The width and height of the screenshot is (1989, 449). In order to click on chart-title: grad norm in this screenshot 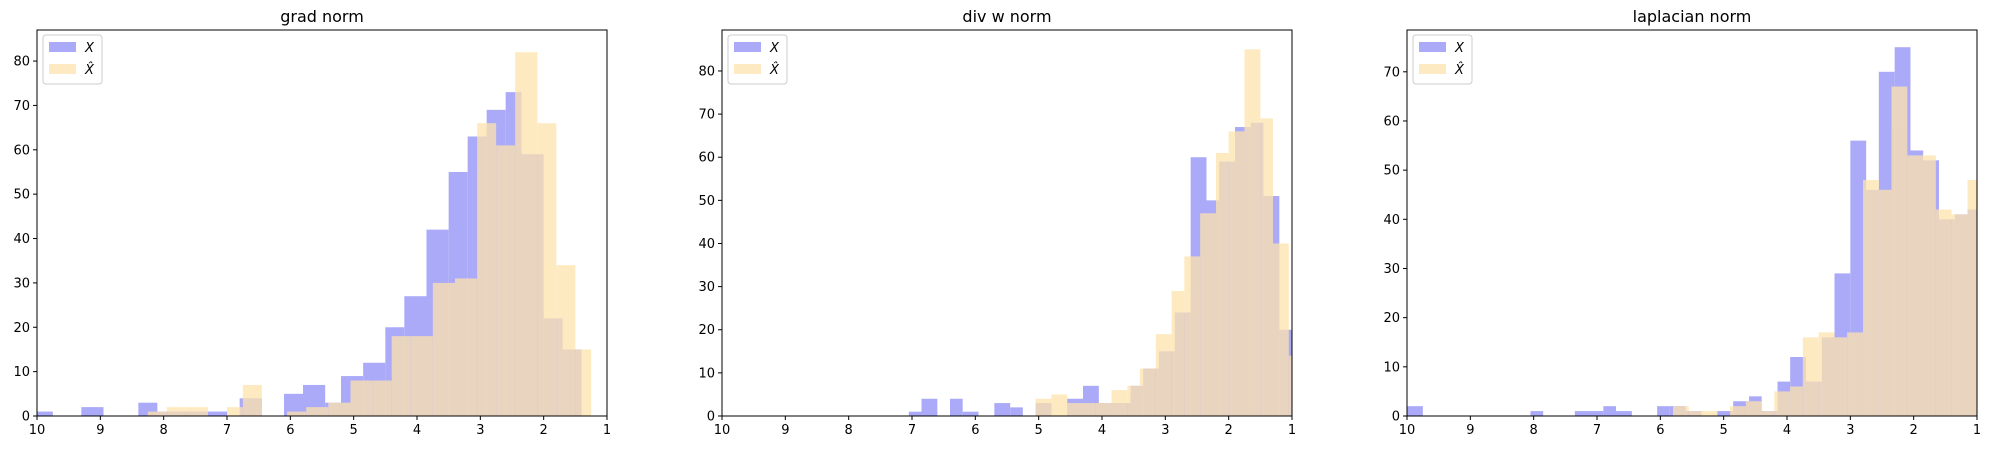, I will do `click(322, 16)`.